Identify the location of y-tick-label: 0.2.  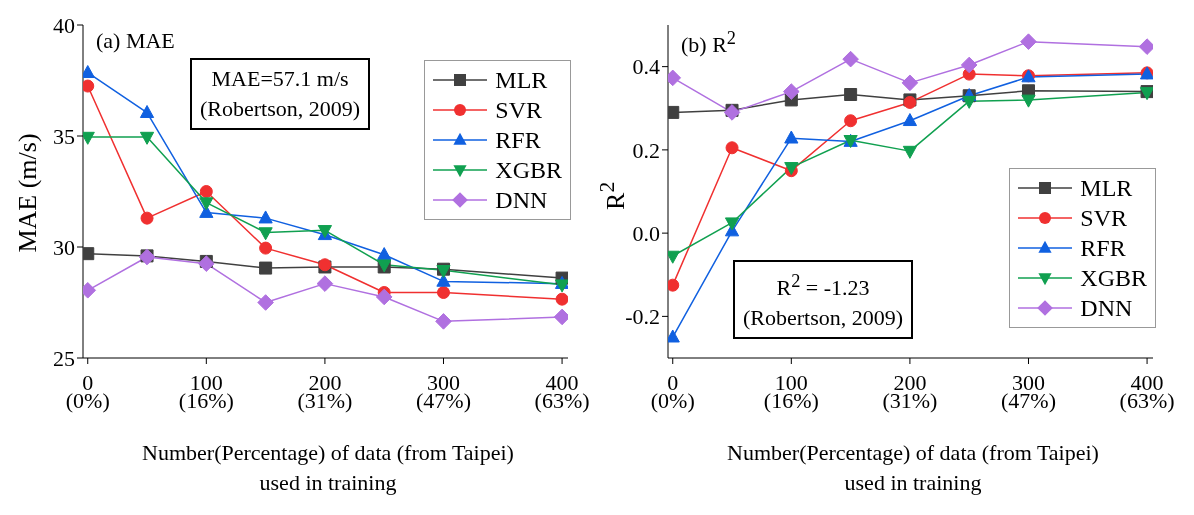
(646, 150).